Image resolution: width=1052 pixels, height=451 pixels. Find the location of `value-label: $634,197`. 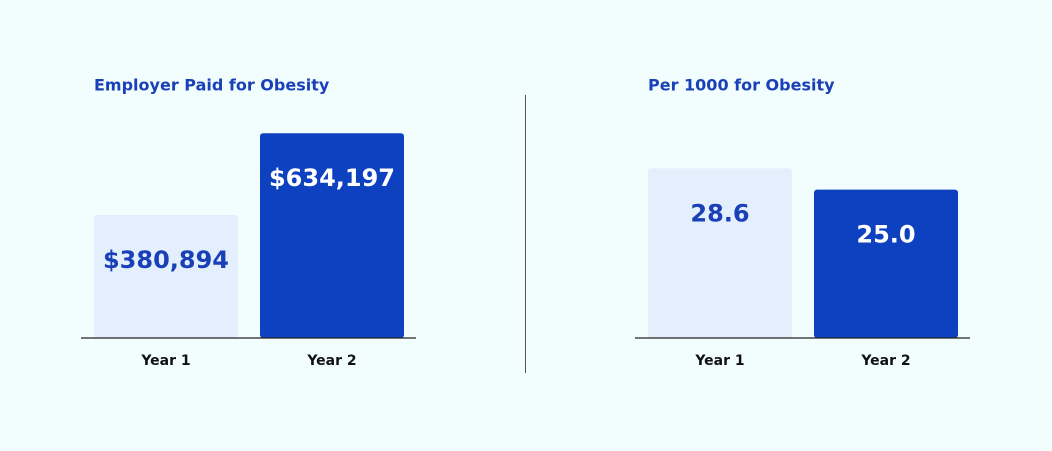

value-label: $634,197 is located at coordinates (332, 178).